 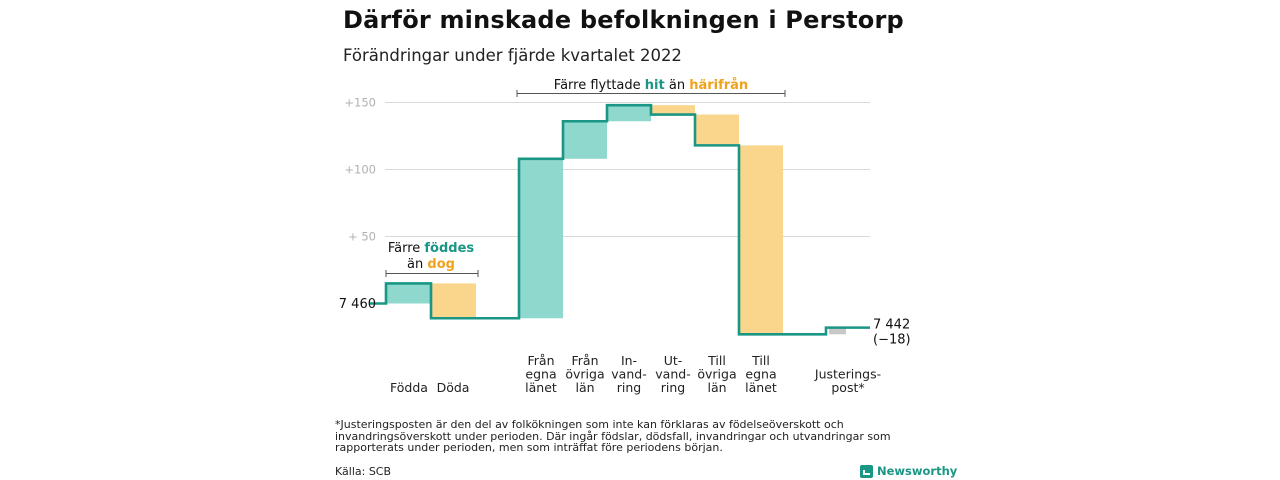 I want to click on annotation-part: Färre flyttade, so click(x=599, y=85).